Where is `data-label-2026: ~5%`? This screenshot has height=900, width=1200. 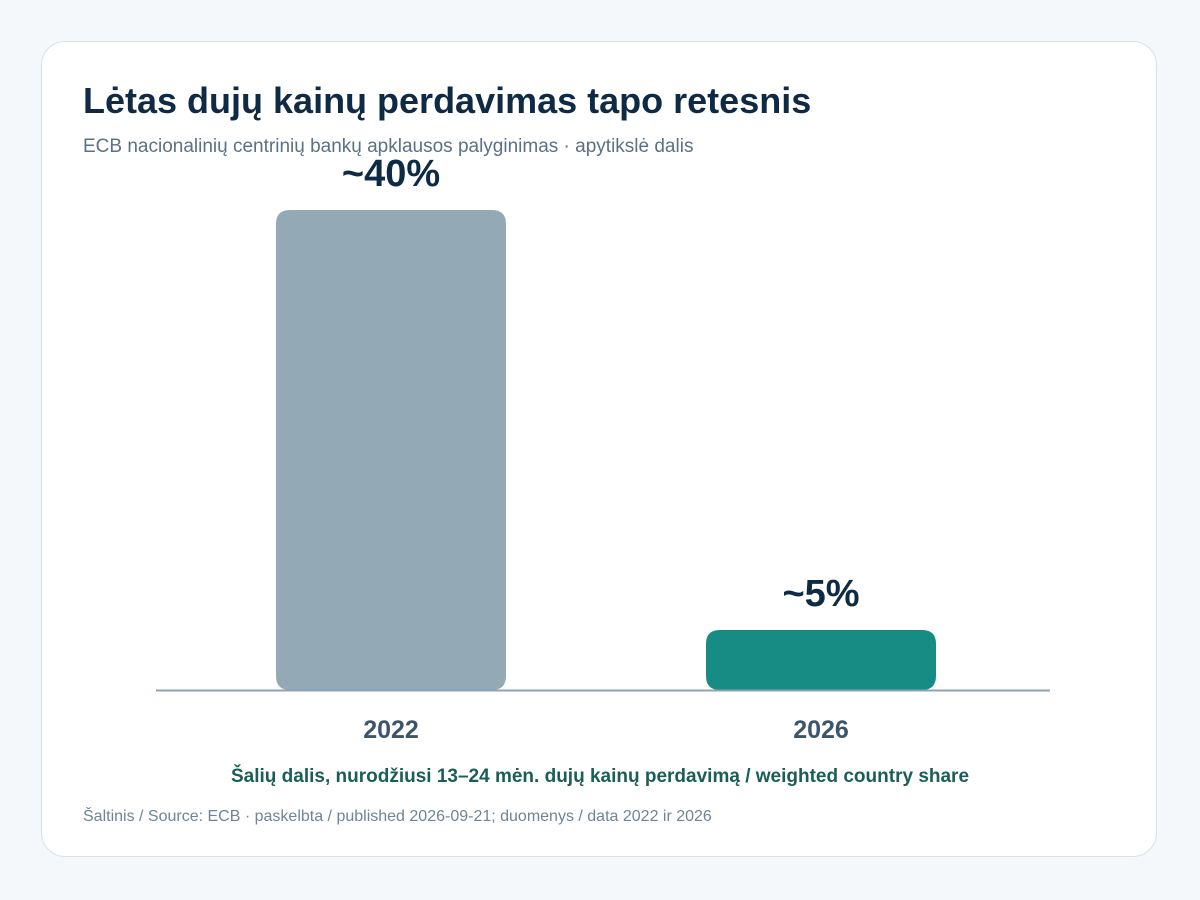
data-label-2026: ~5% is located at coordinates (820, 594).